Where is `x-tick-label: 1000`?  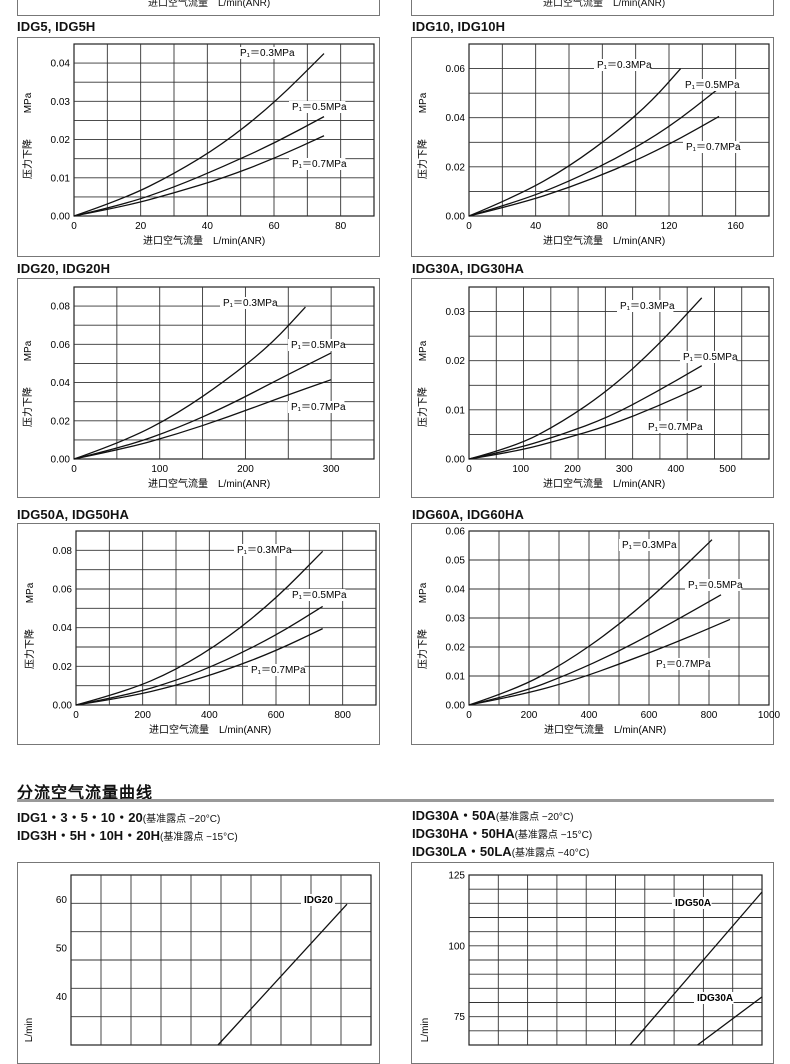 x-tick-label: 1000 is located at coordinates (769, 715).